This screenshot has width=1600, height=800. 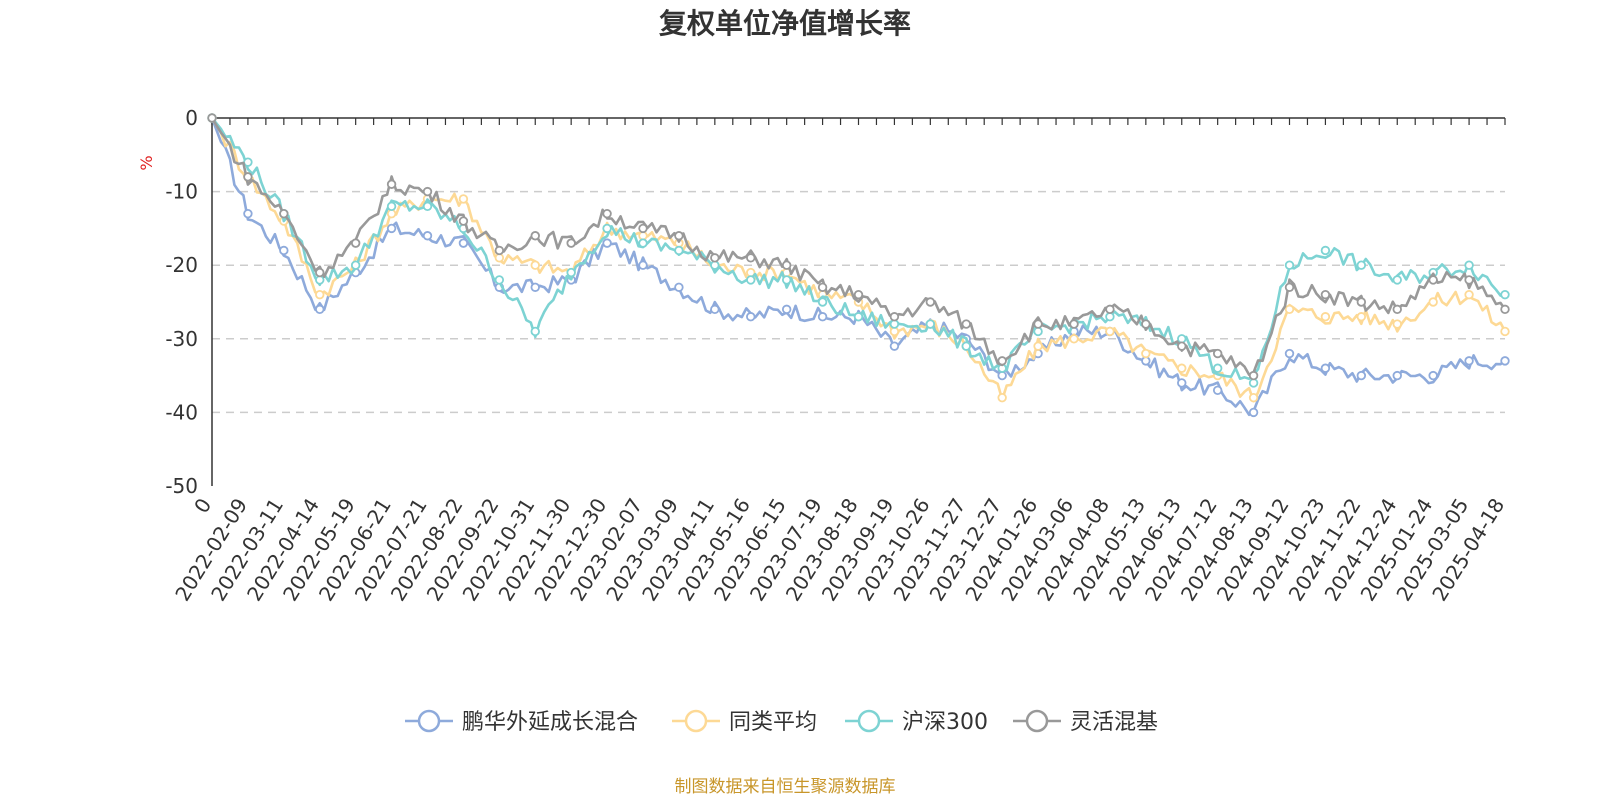 I want to click on legend-item: 灵活混基, so click(x=1085, y=722).